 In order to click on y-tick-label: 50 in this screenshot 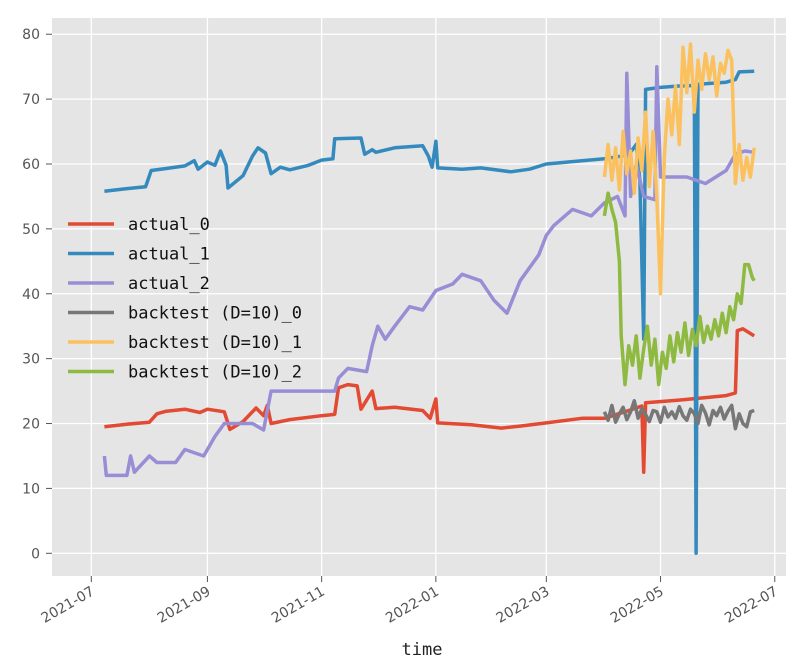, I will do `click(31, 230)`.